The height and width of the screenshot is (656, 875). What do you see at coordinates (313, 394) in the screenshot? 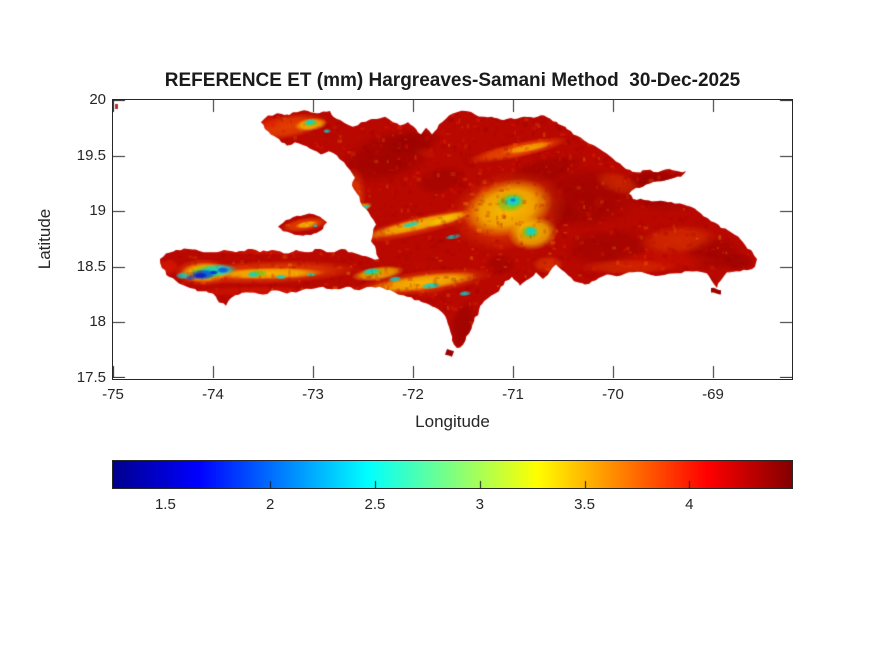
I see `x-tick-label: -73` at bounding box center [313, 394].